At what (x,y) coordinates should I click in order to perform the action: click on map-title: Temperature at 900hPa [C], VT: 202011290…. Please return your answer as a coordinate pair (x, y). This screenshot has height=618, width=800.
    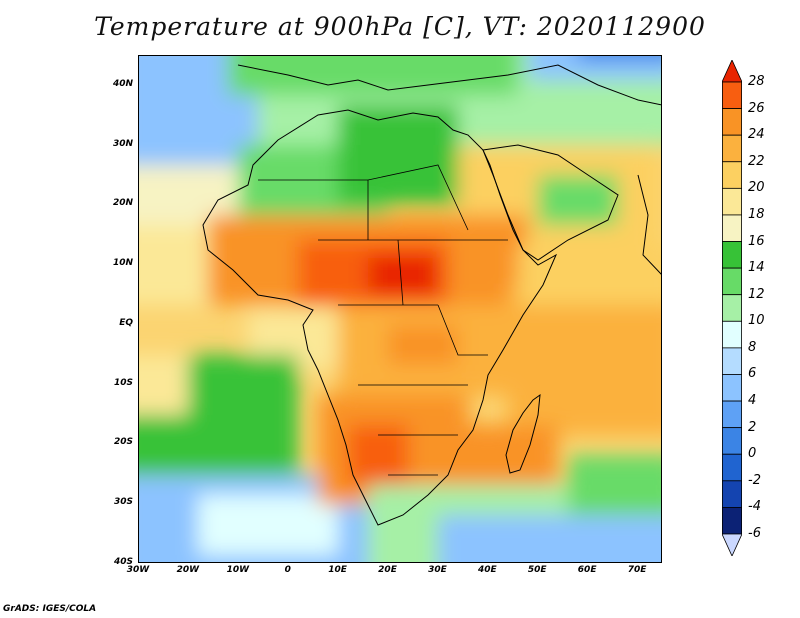
    Looking at the image, I should click on (400, 26).